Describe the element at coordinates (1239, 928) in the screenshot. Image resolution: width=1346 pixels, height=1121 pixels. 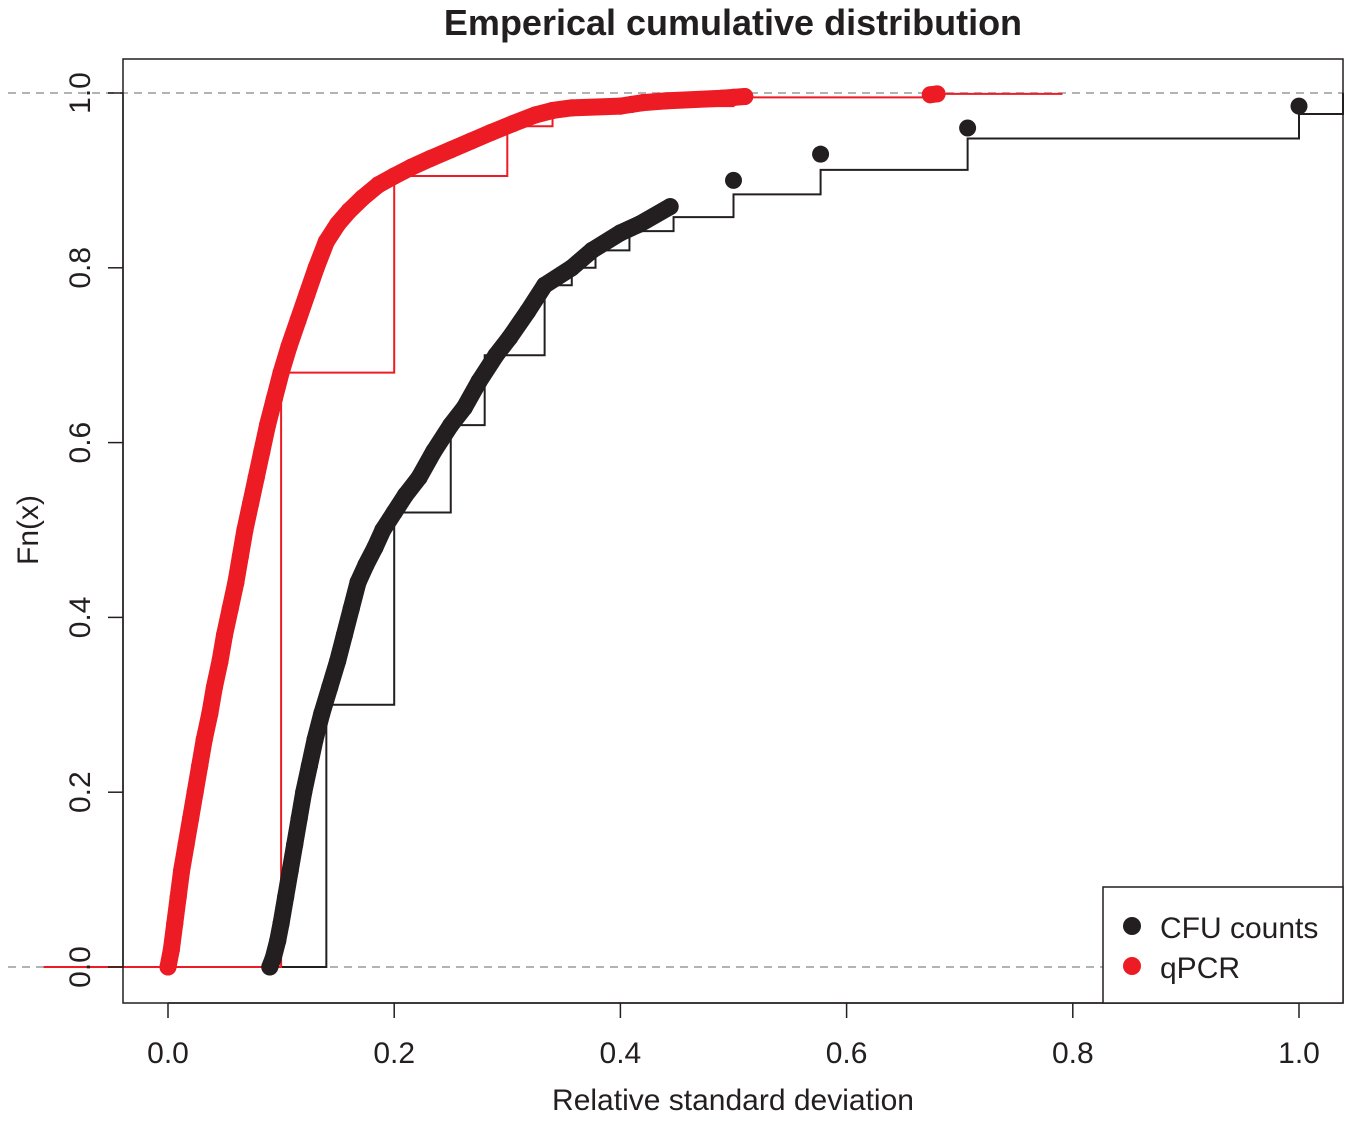
I see `legend-label-cfu: CFU counts` at that location.